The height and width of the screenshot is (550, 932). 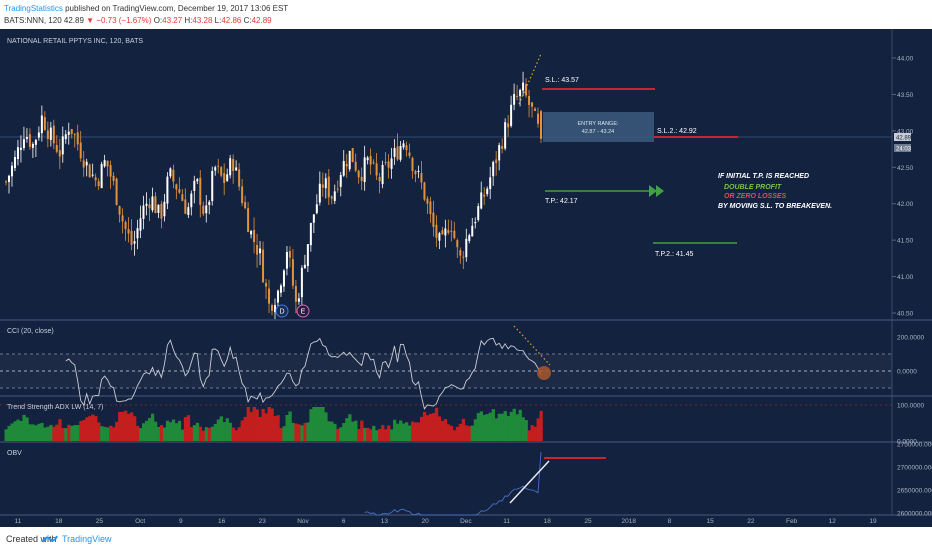 I want to click on time-axis-label: Oct, so click(x=140, y=521).